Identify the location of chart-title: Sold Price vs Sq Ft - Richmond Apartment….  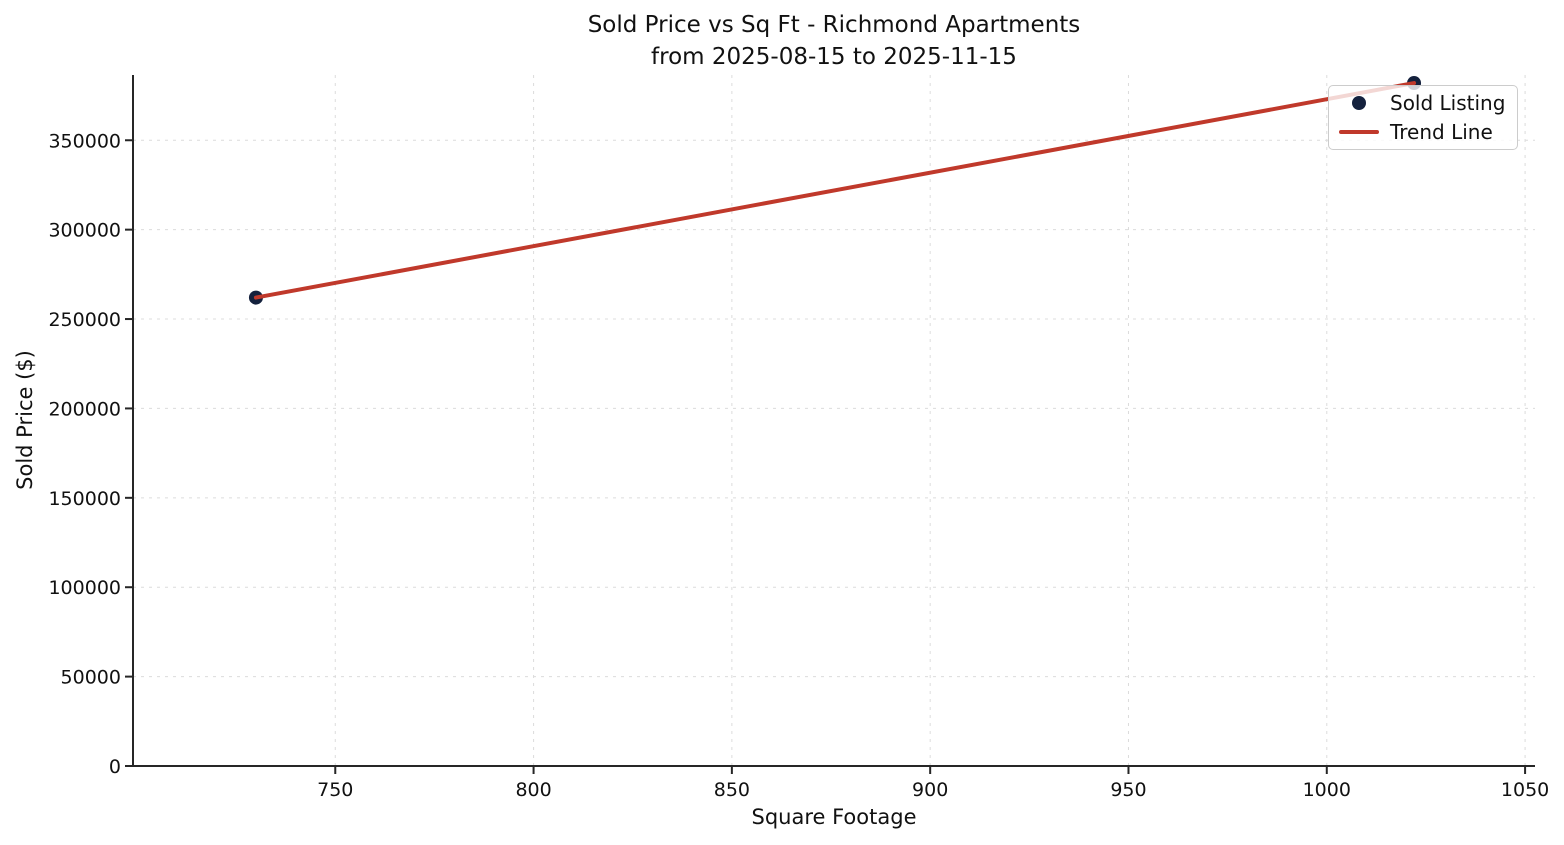
(834, 25).